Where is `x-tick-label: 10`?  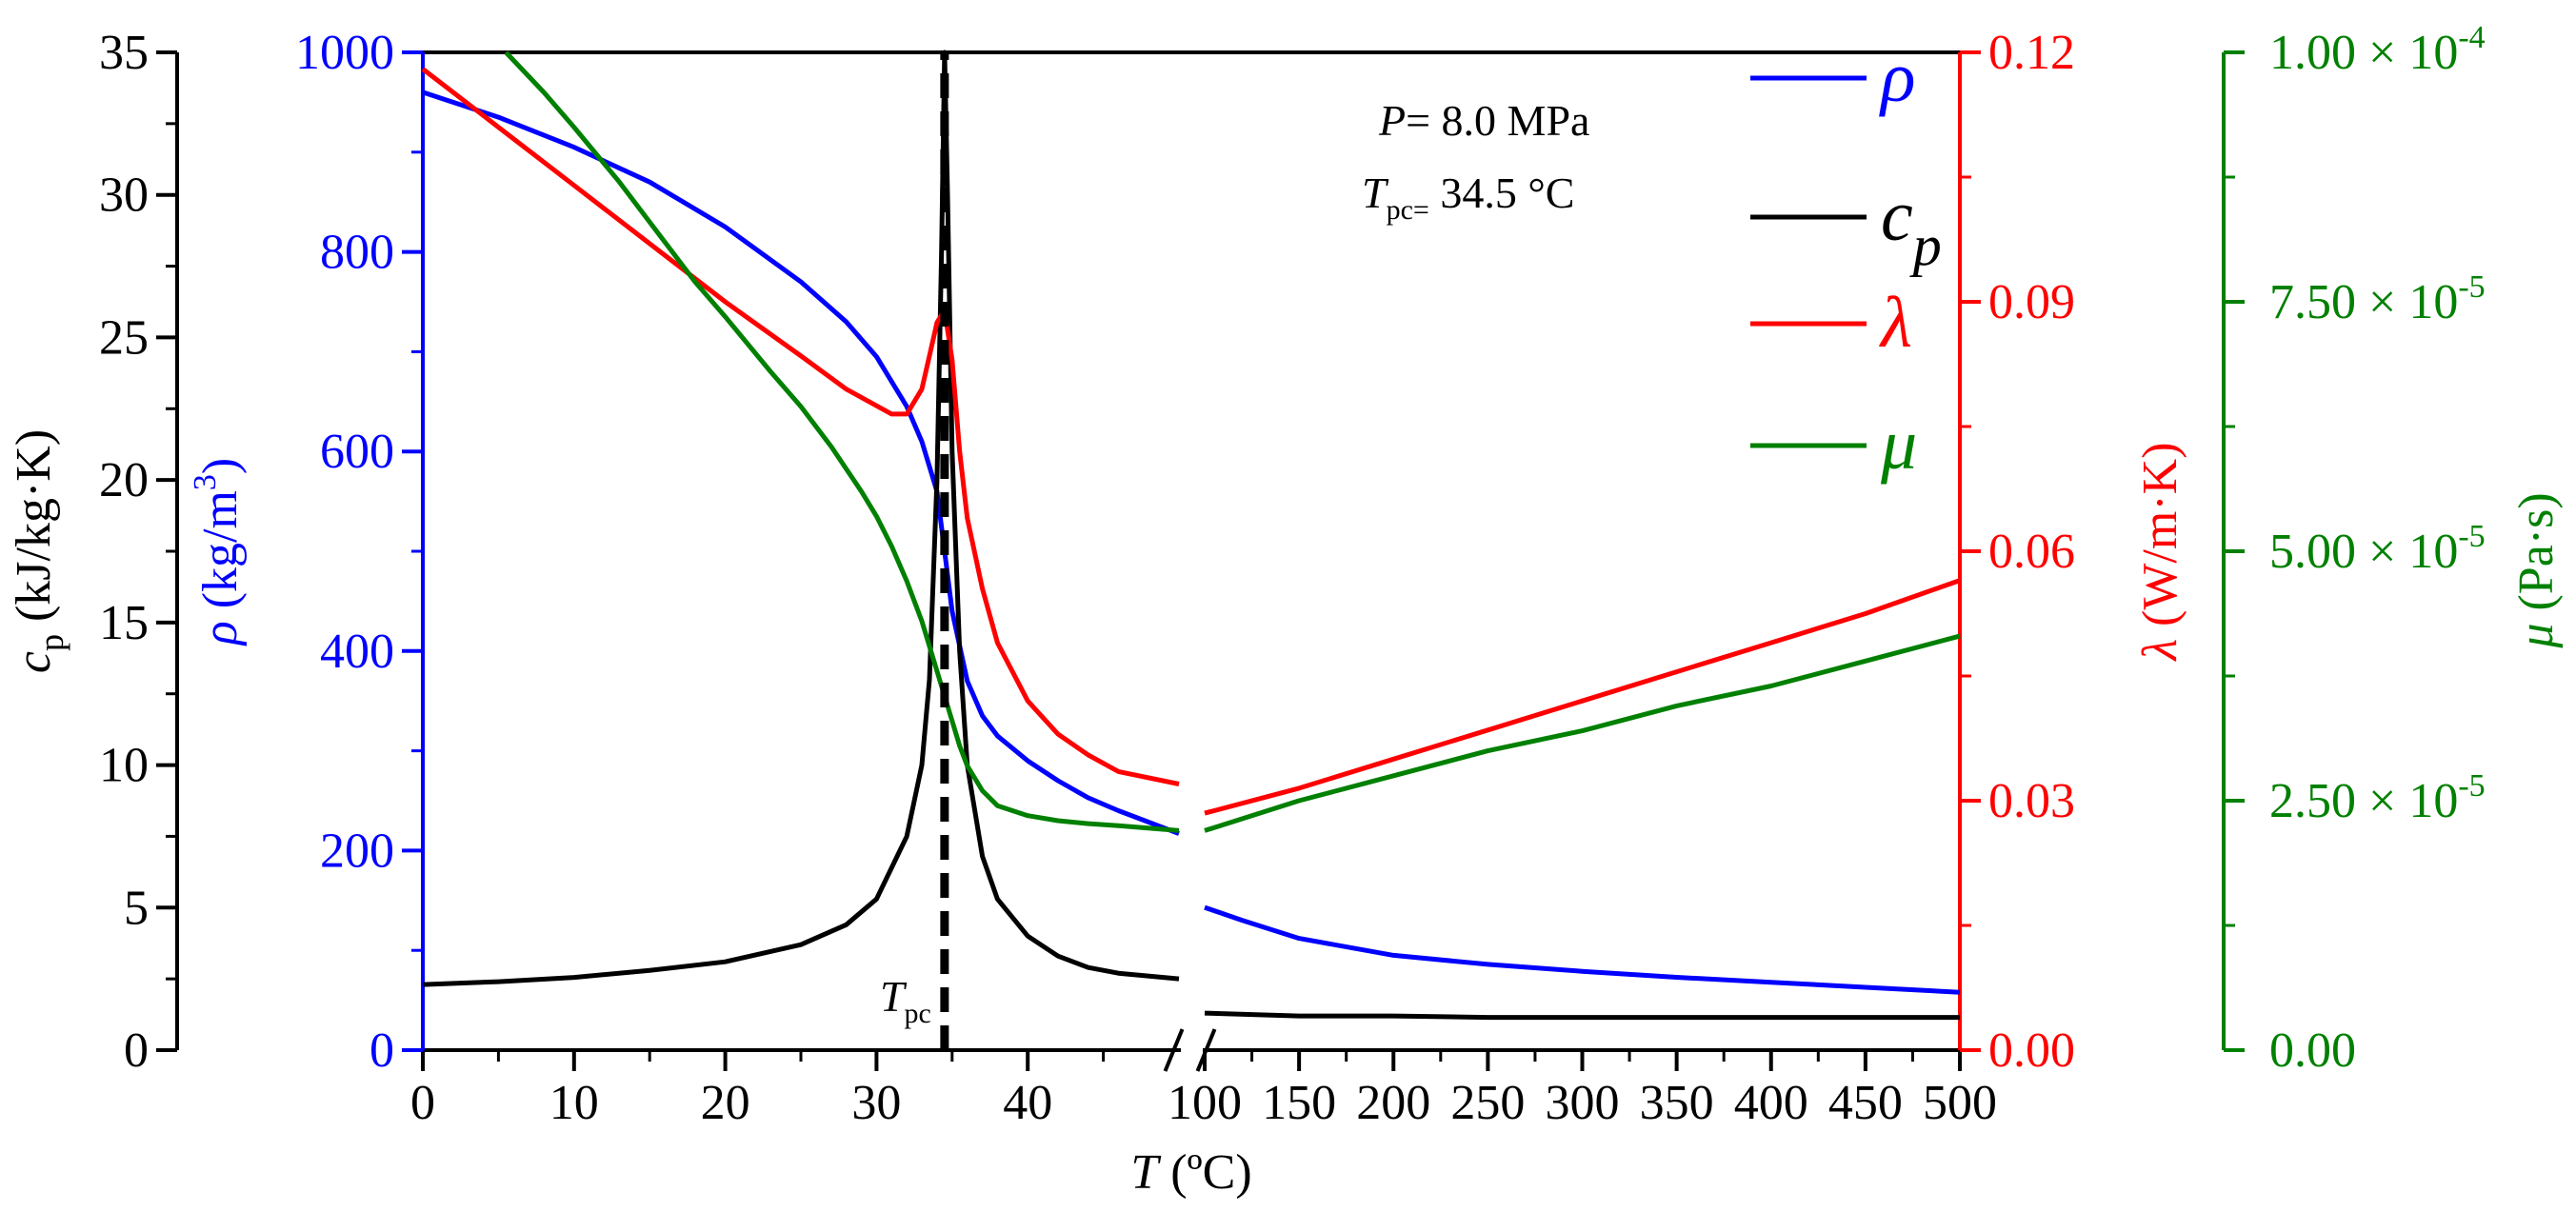 x-tick-label: 10 is located at coordinates (574, 1103).